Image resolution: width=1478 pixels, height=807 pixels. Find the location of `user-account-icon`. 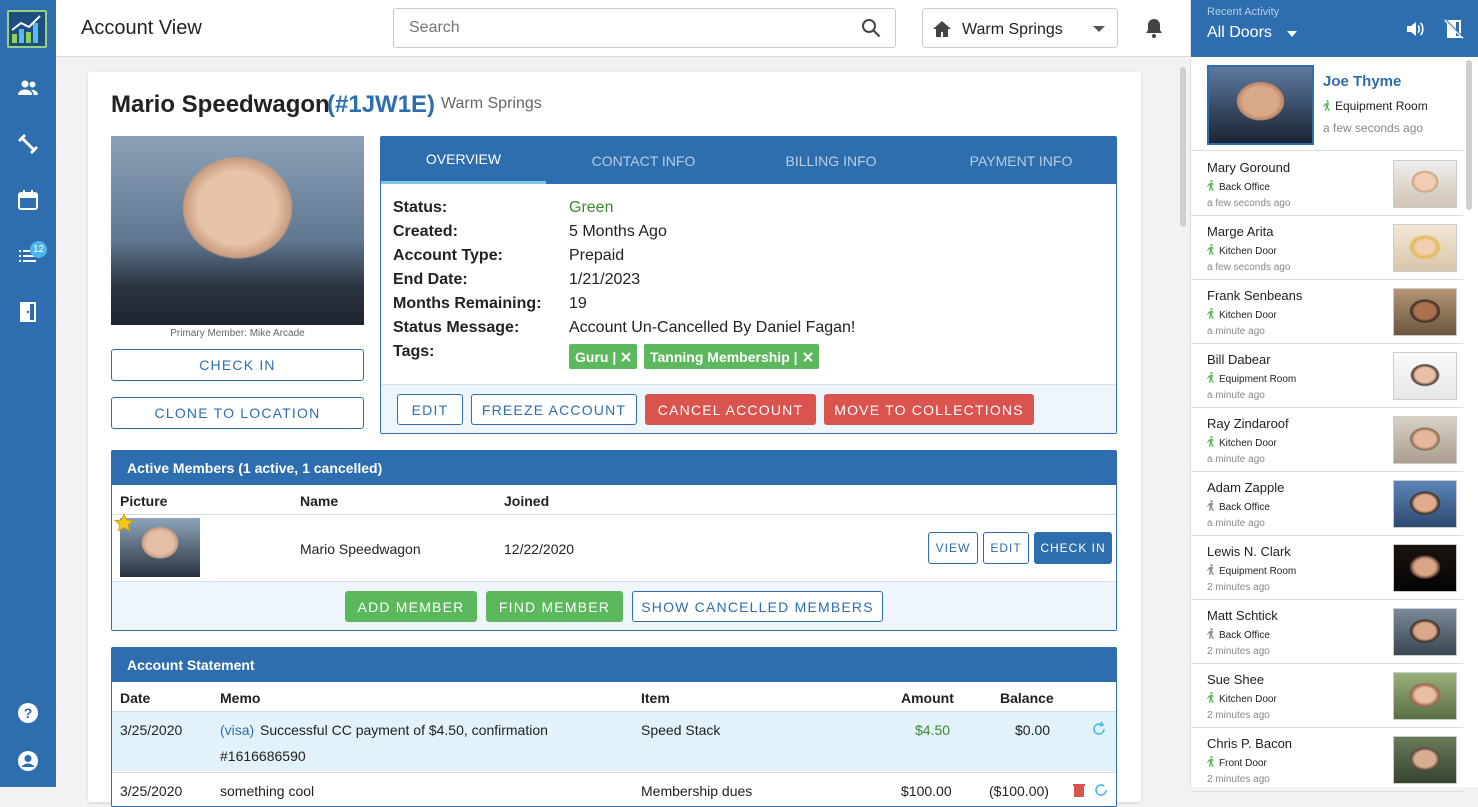

user-account-icon is located at coordinates (28, 761).